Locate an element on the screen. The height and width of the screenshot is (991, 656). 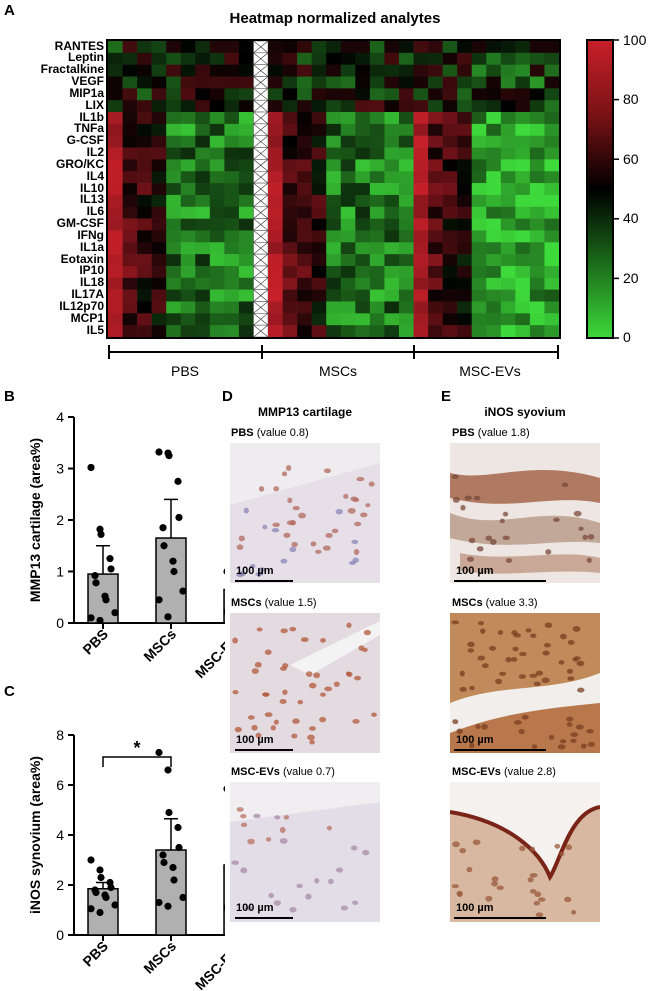
heatmap-title: Heatmap normalized analytes is located at coordinates (335, 18).